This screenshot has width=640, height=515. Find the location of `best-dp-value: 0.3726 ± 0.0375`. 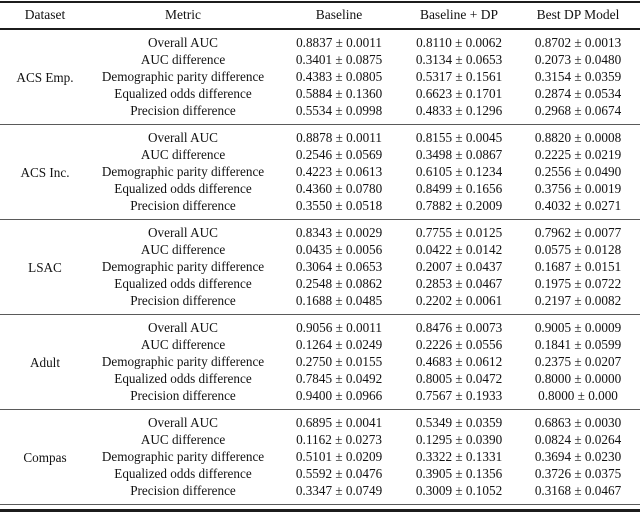

best-dp-value: 0.3726 ± 0.0375 is located at coordinates (578, 473).